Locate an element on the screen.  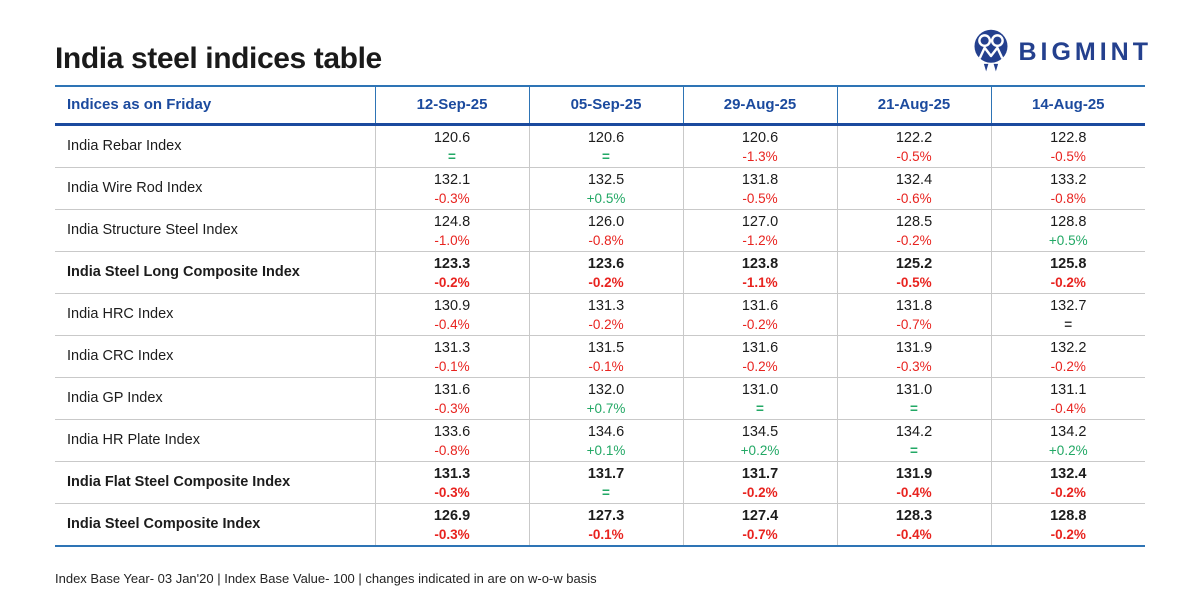
index-value-cell: 131.3 -0.2% is located at coordinates (605, 313).